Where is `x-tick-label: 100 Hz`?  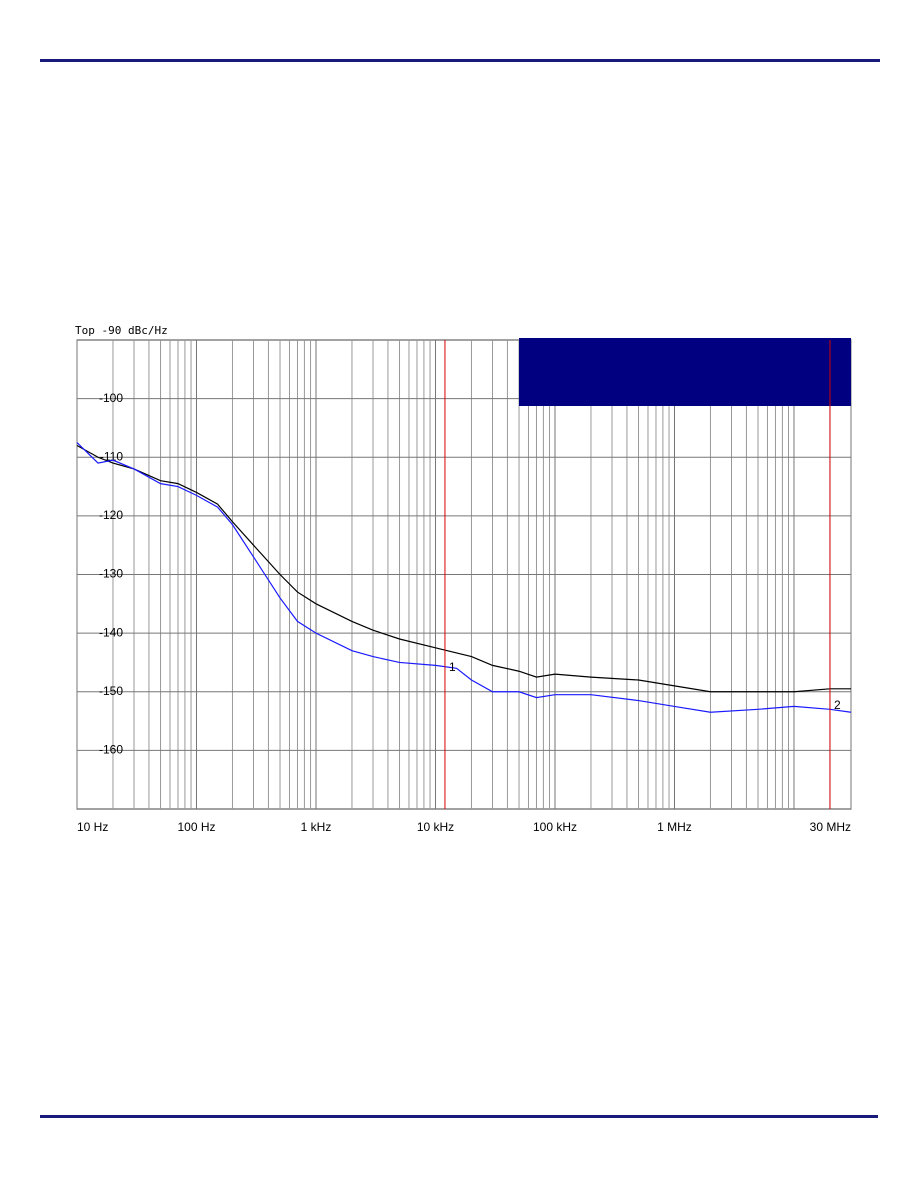 x-tick-label: 100 Hz is located at coordinates (196, 827).